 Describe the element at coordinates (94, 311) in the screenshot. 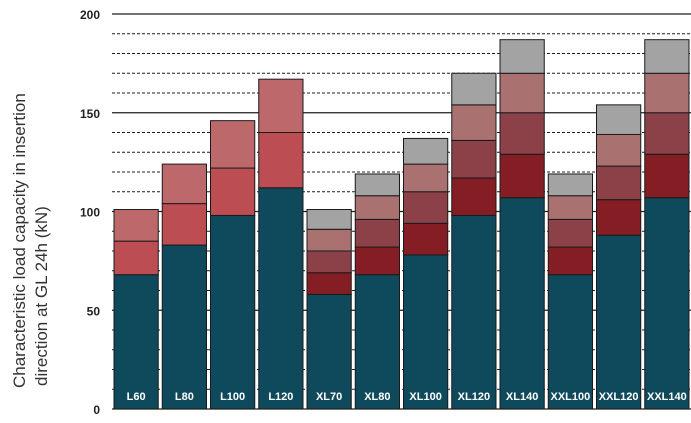

I see `y-tick-label: 50` at that location.